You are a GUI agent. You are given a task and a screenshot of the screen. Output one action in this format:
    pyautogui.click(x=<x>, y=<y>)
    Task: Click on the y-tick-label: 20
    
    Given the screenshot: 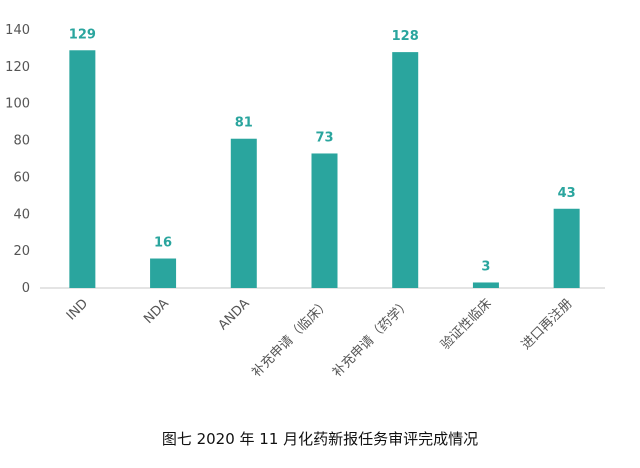 What is the action you would take?
    pyautogui.click(x=21, y=251)
    